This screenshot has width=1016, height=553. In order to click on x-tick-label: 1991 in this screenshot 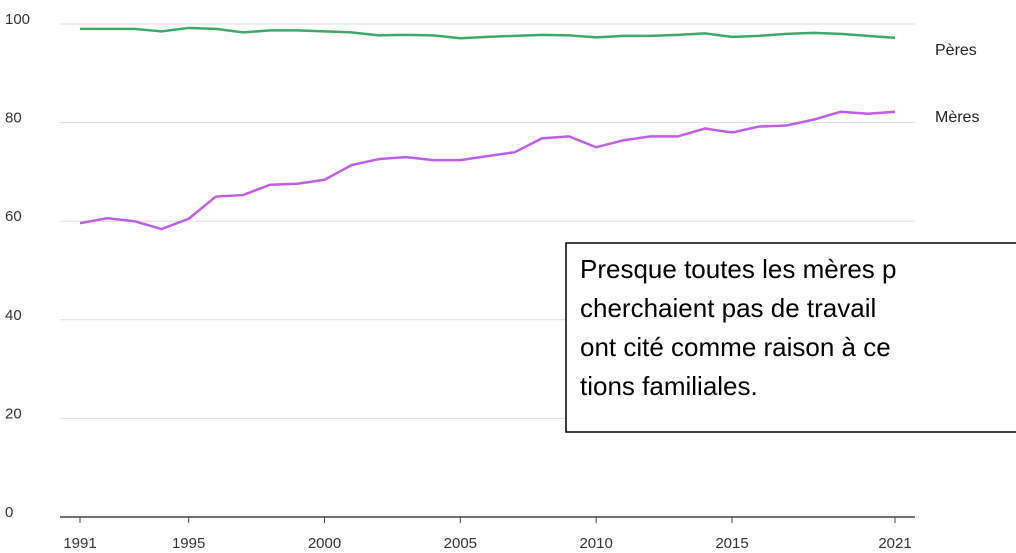, I will do `click(79, 543)`.